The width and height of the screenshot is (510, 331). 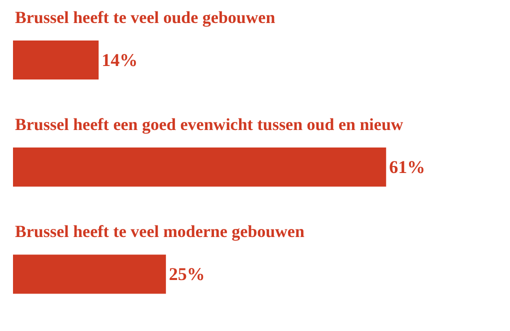 I want to click on y-tick-label: Brussel heeft een goed evenwicht tussen oud en nieuw, so click(x=209, y=124).